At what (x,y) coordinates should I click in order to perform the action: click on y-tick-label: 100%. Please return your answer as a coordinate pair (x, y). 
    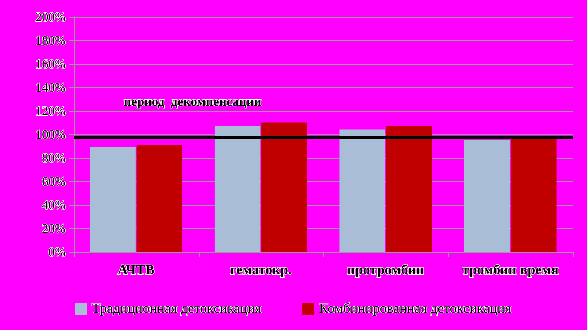
    Looking at the image, I should click on (51, 134).